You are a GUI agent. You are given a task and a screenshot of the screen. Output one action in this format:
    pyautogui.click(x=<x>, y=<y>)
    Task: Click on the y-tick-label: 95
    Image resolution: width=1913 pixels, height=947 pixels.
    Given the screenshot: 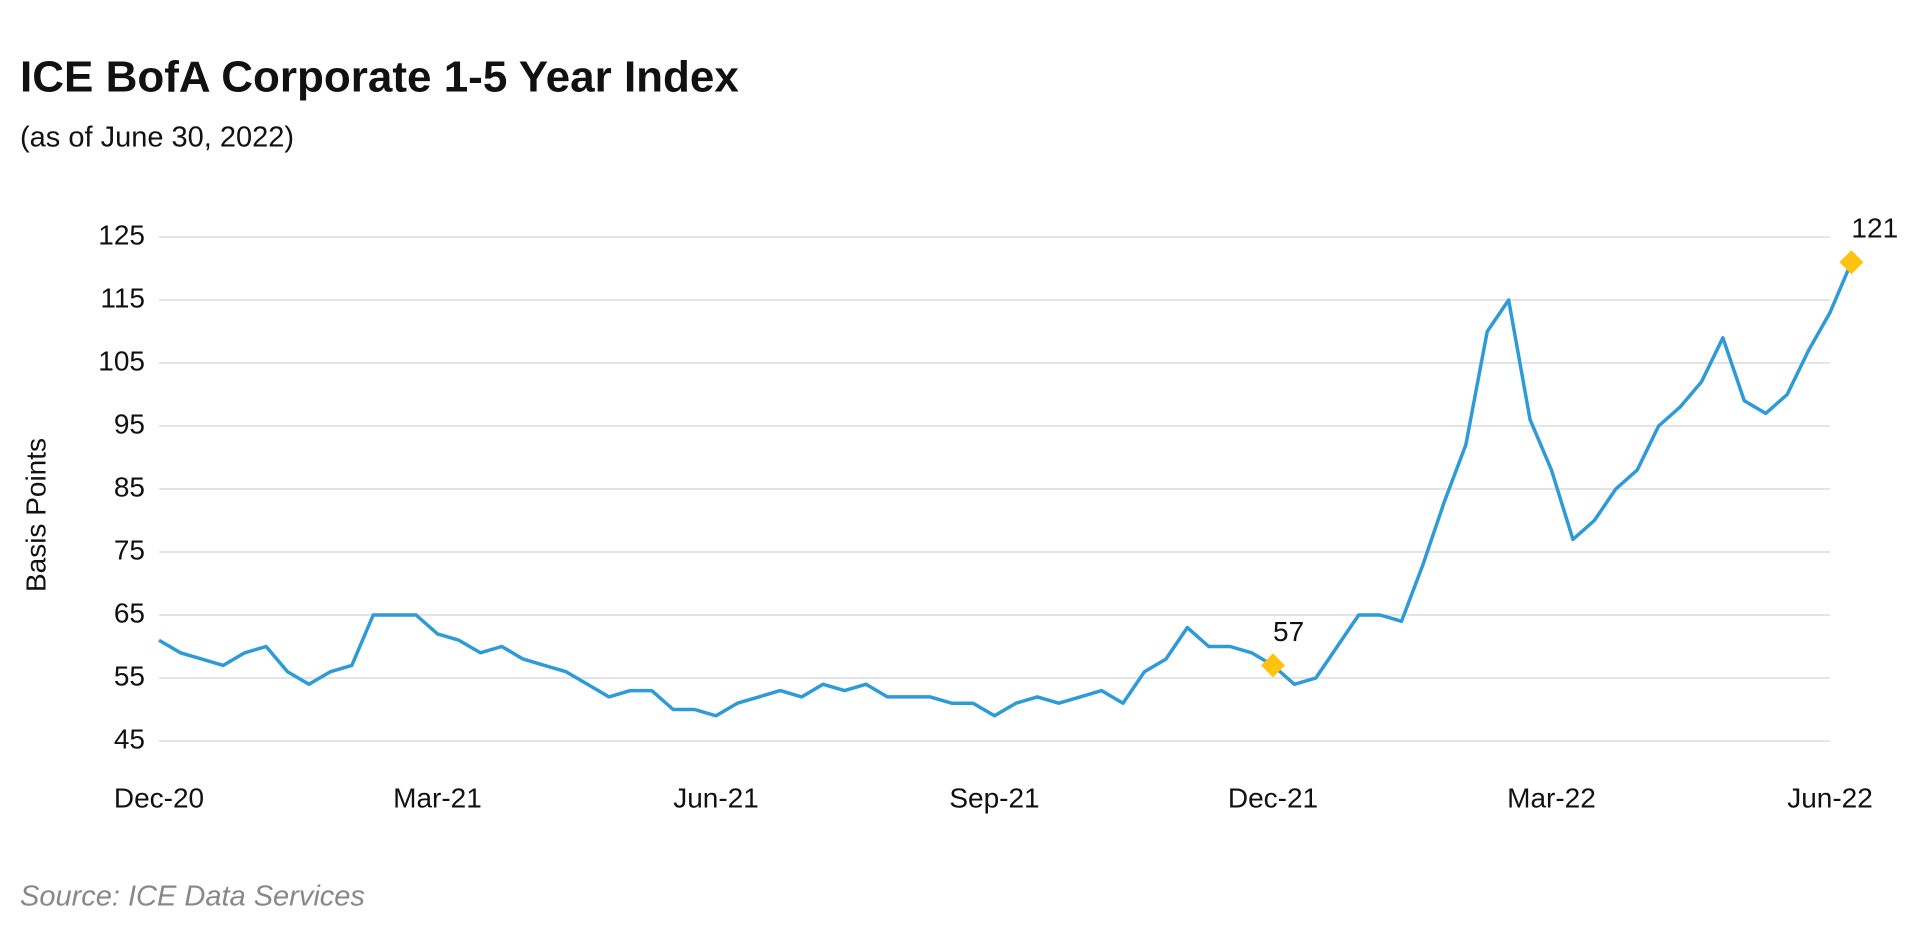 What is the action you would take?
    pyautogui.click(x=129, y=423)
    